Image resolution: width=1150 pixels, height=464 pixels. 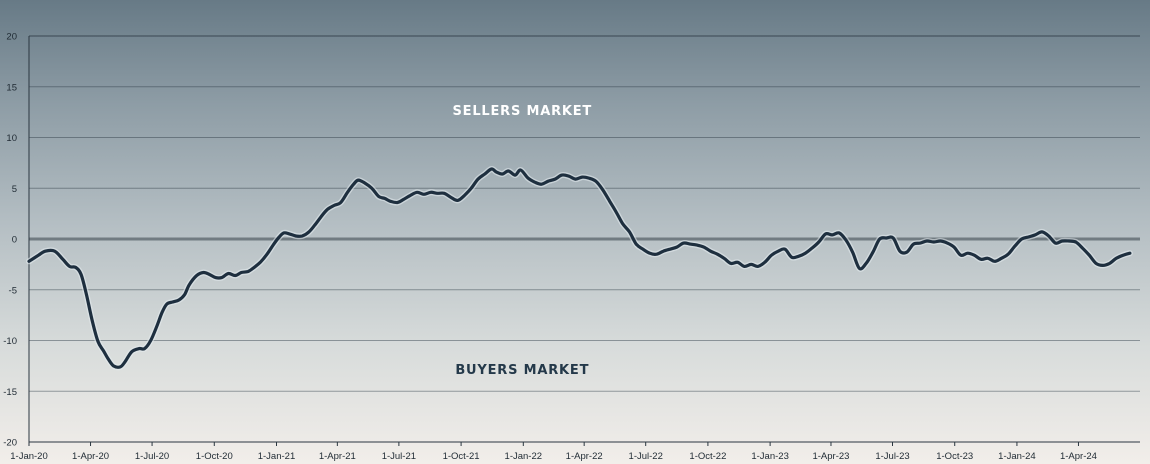 I want to click on sellers-market-label: SELLERS MARKET, so click(x=522, y=111).